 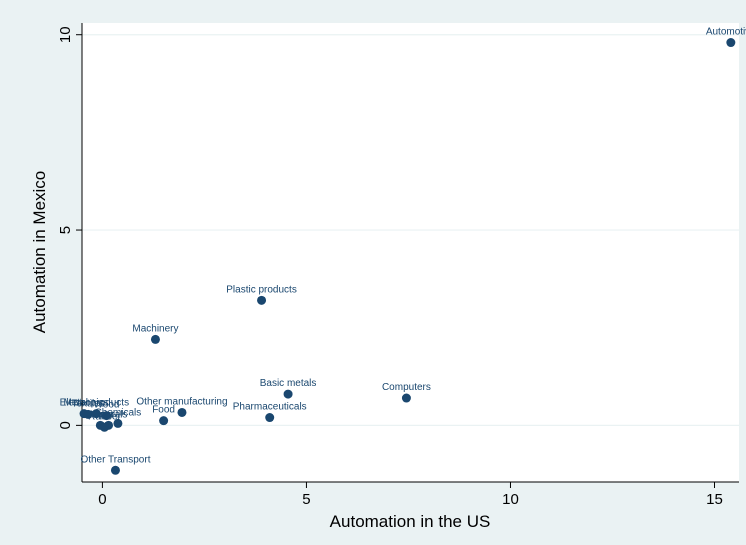 I want to click on y-tick-label: 5, so click(x=65, y=230).